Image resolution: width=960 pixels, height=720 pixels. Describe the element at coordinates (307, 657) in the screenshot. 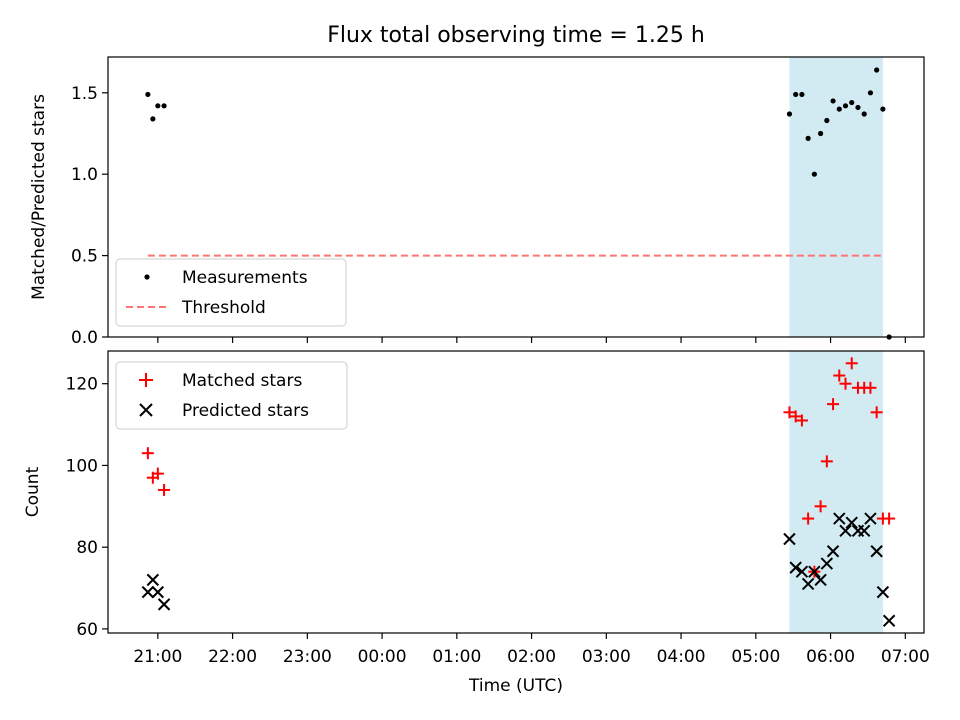

I see `x-tick-label: 23:00` at that location.